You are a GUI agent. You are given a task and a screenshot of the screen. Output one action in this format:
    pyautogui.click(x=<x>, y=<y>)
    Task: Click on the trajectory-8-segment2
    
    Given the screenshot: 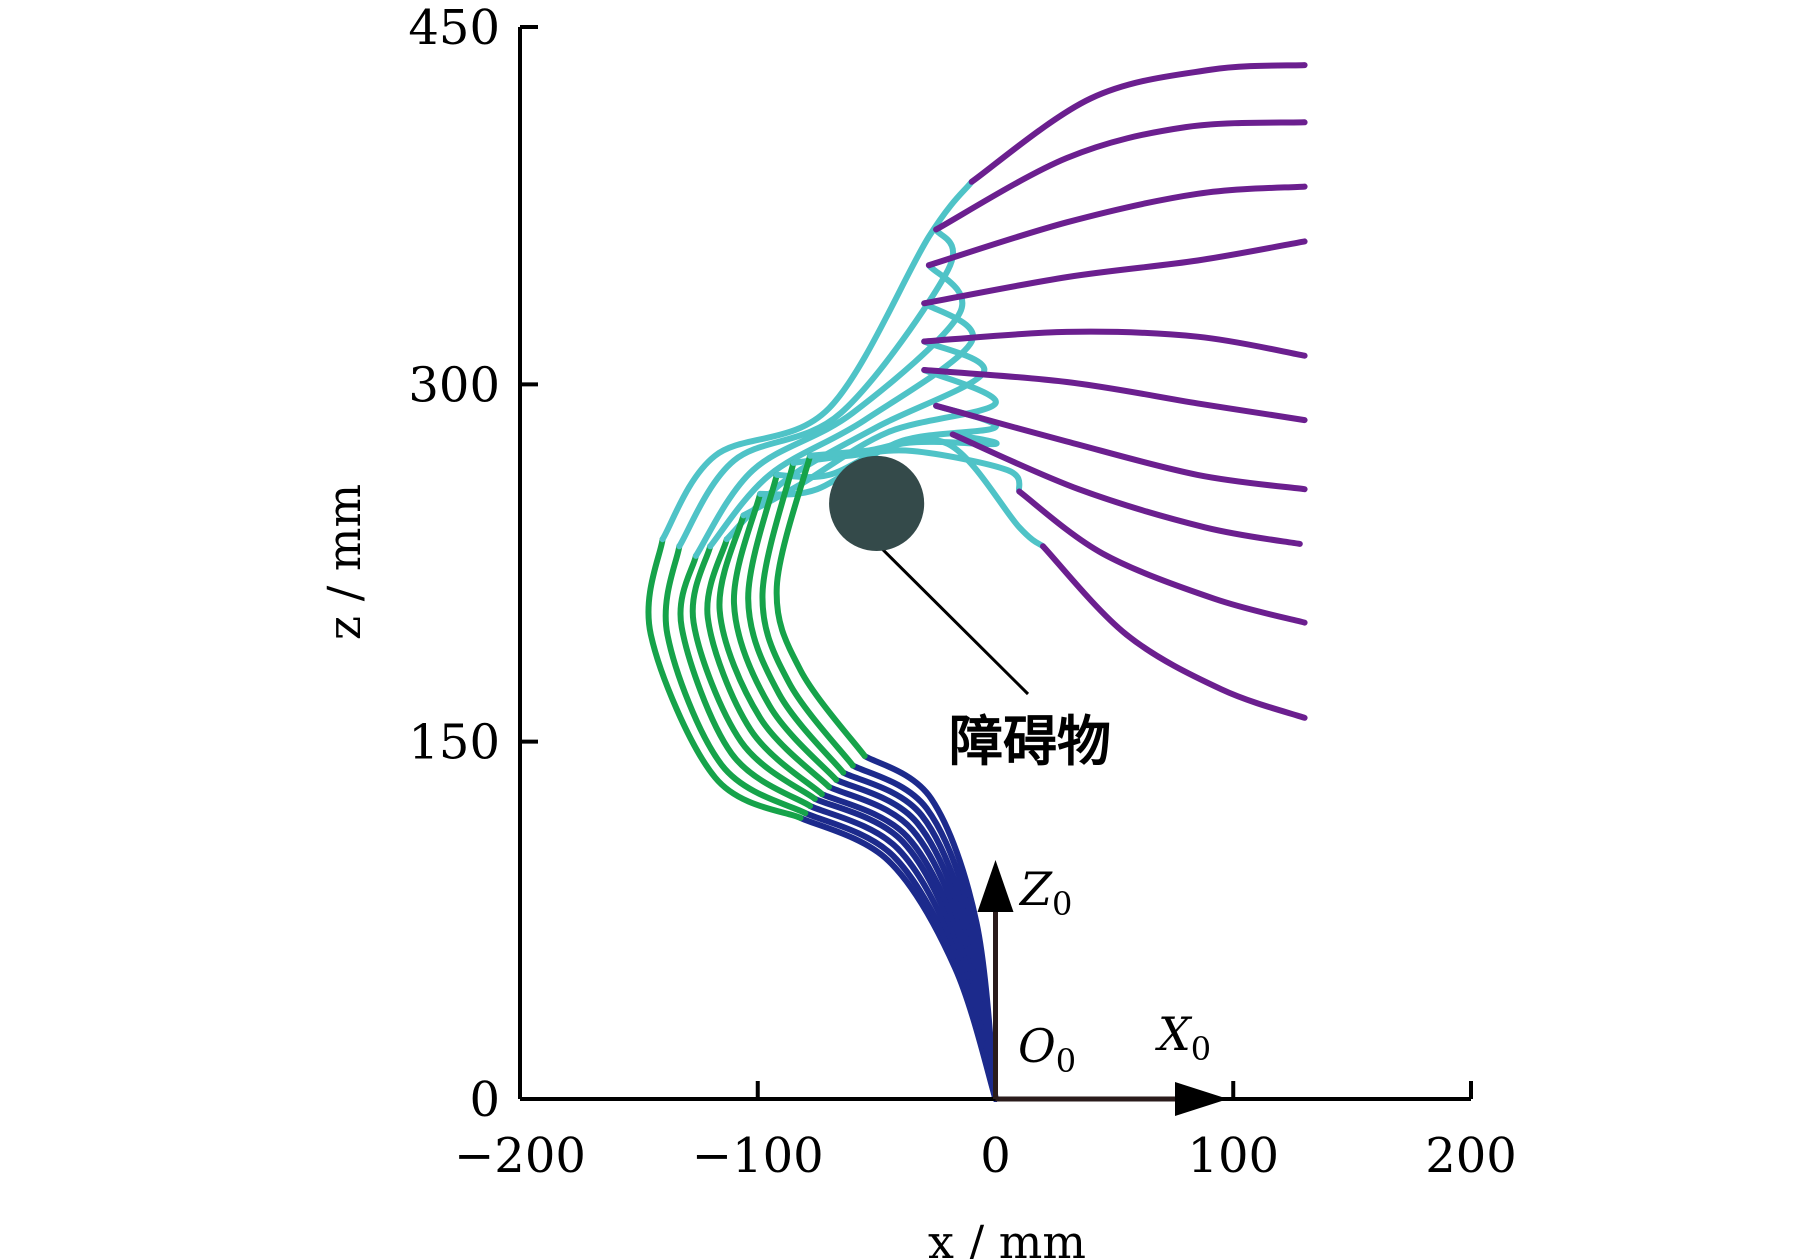 What is the action you would take?
    pyautogui.click(x=796, y=623)
    